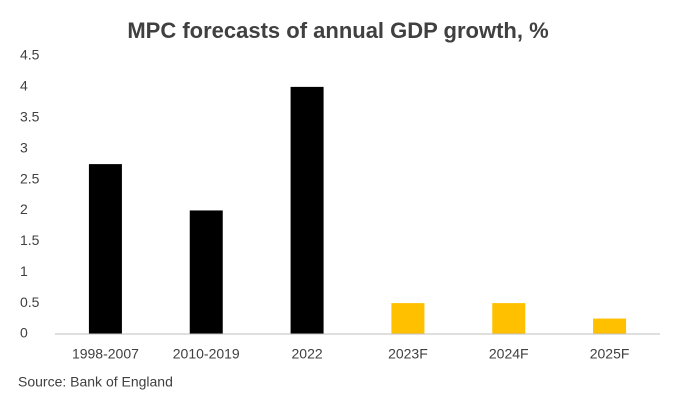 This screenshot has height=405, width=676. Describe the element at coordinates (95, 382) in the screenshot. I see `source-note: Source: Bank of England` at that location.